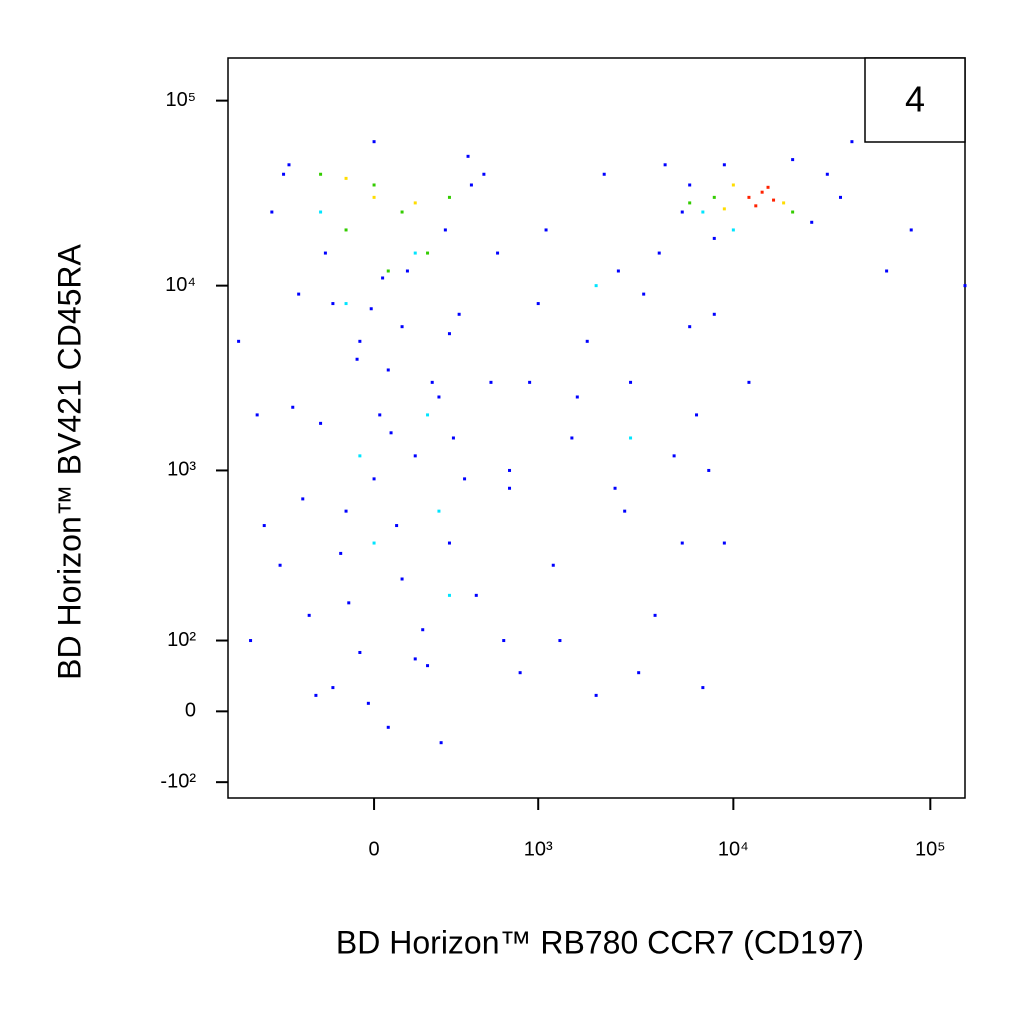  Describe the element at coordinates (181, 640) in the screenshot. I see `y-tick-label: 10²` at that location.